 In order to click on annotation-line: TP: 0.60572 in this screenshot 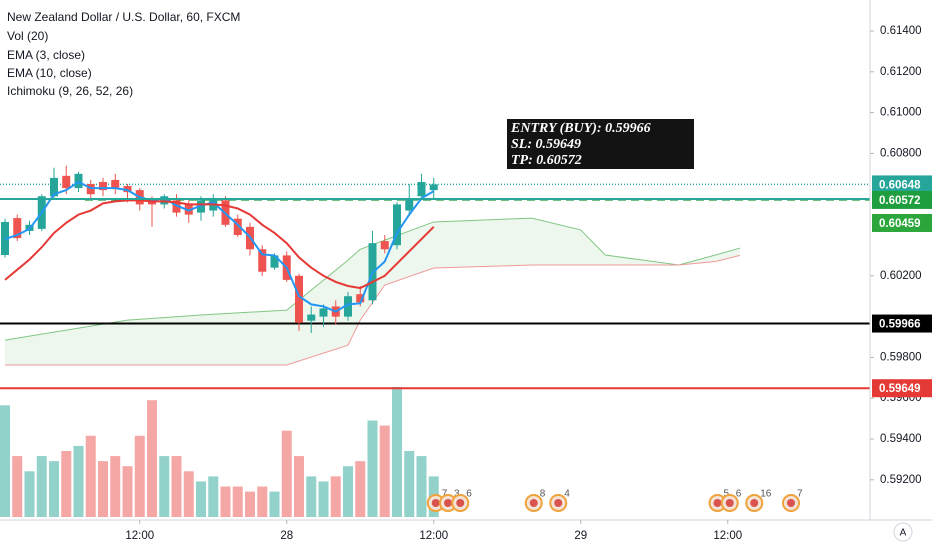, I will do `click(546, 160)`.